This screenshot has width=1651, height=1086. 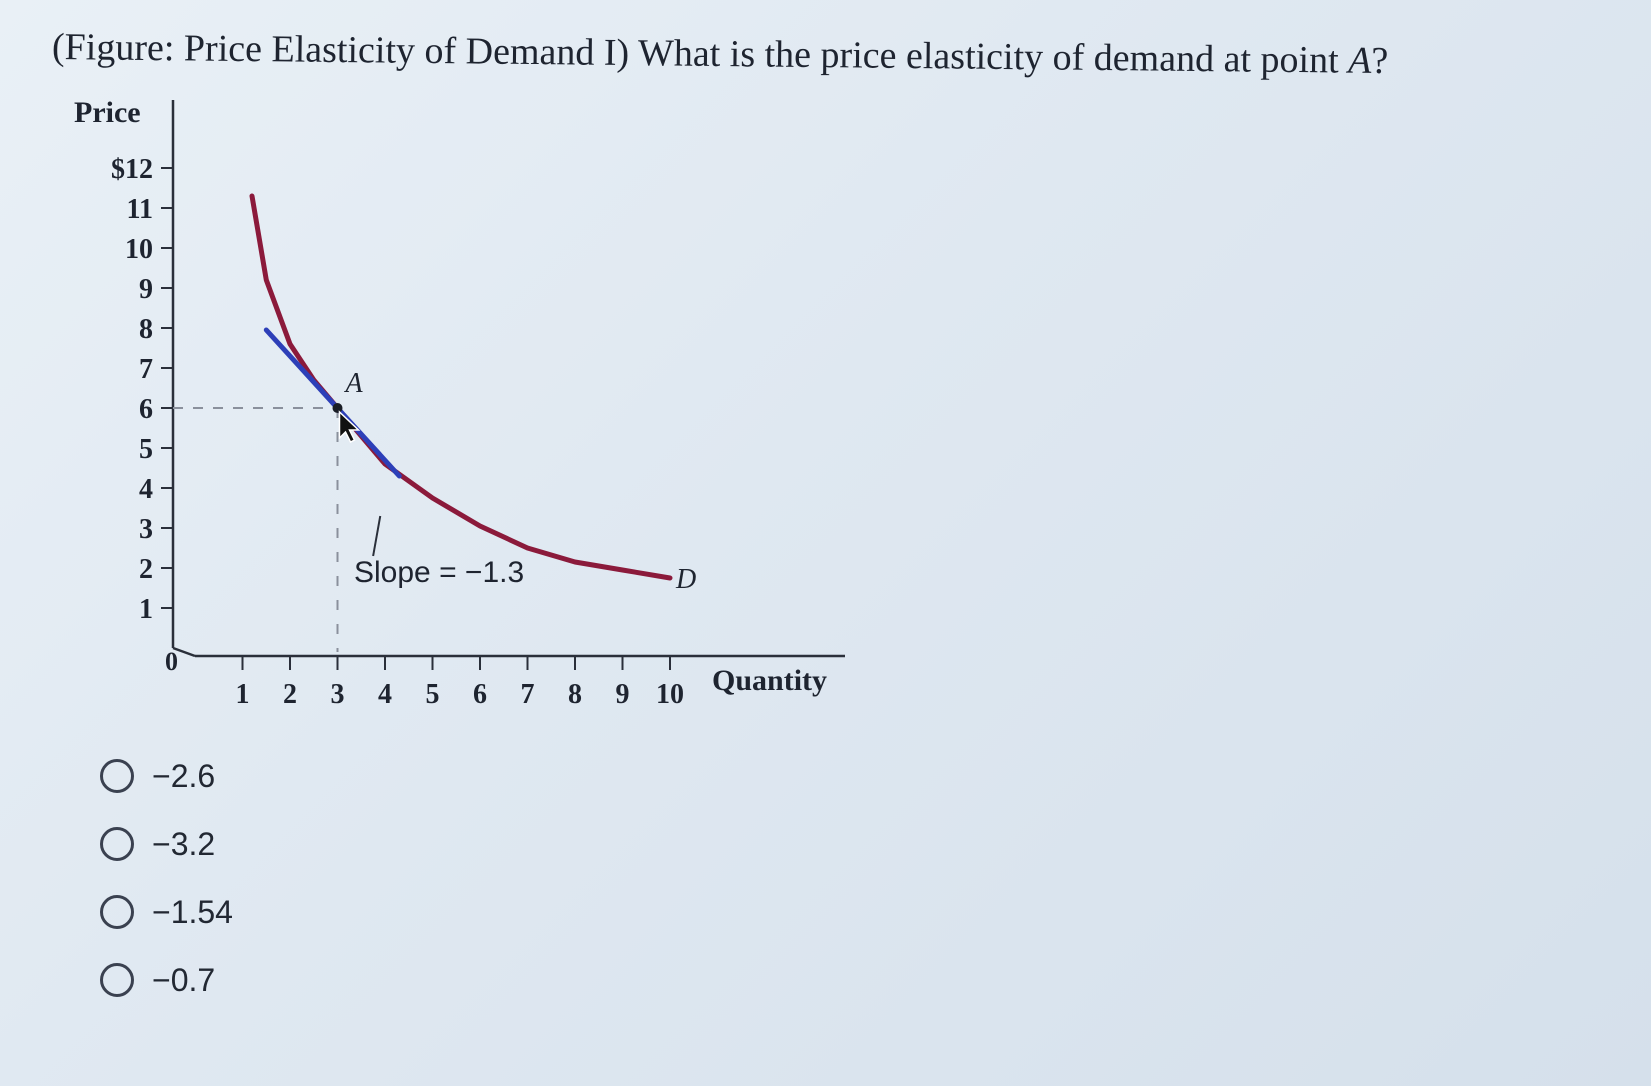 I want to click on y-tick-label: 3, so click(x=146, y=529).